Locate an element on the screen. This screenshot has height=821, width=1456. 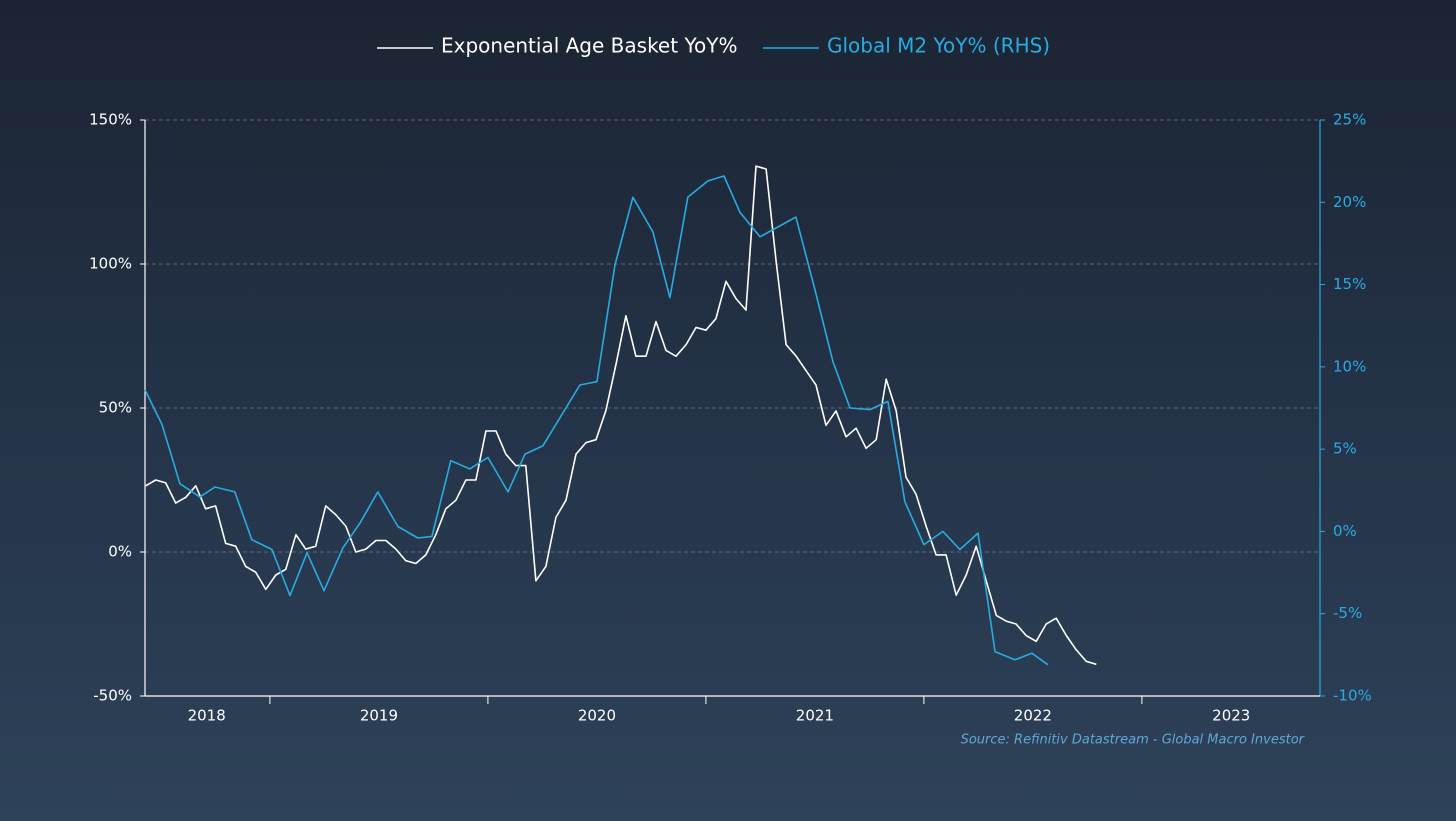
y-tick-label: 150% is located at coordinates (110, 120).